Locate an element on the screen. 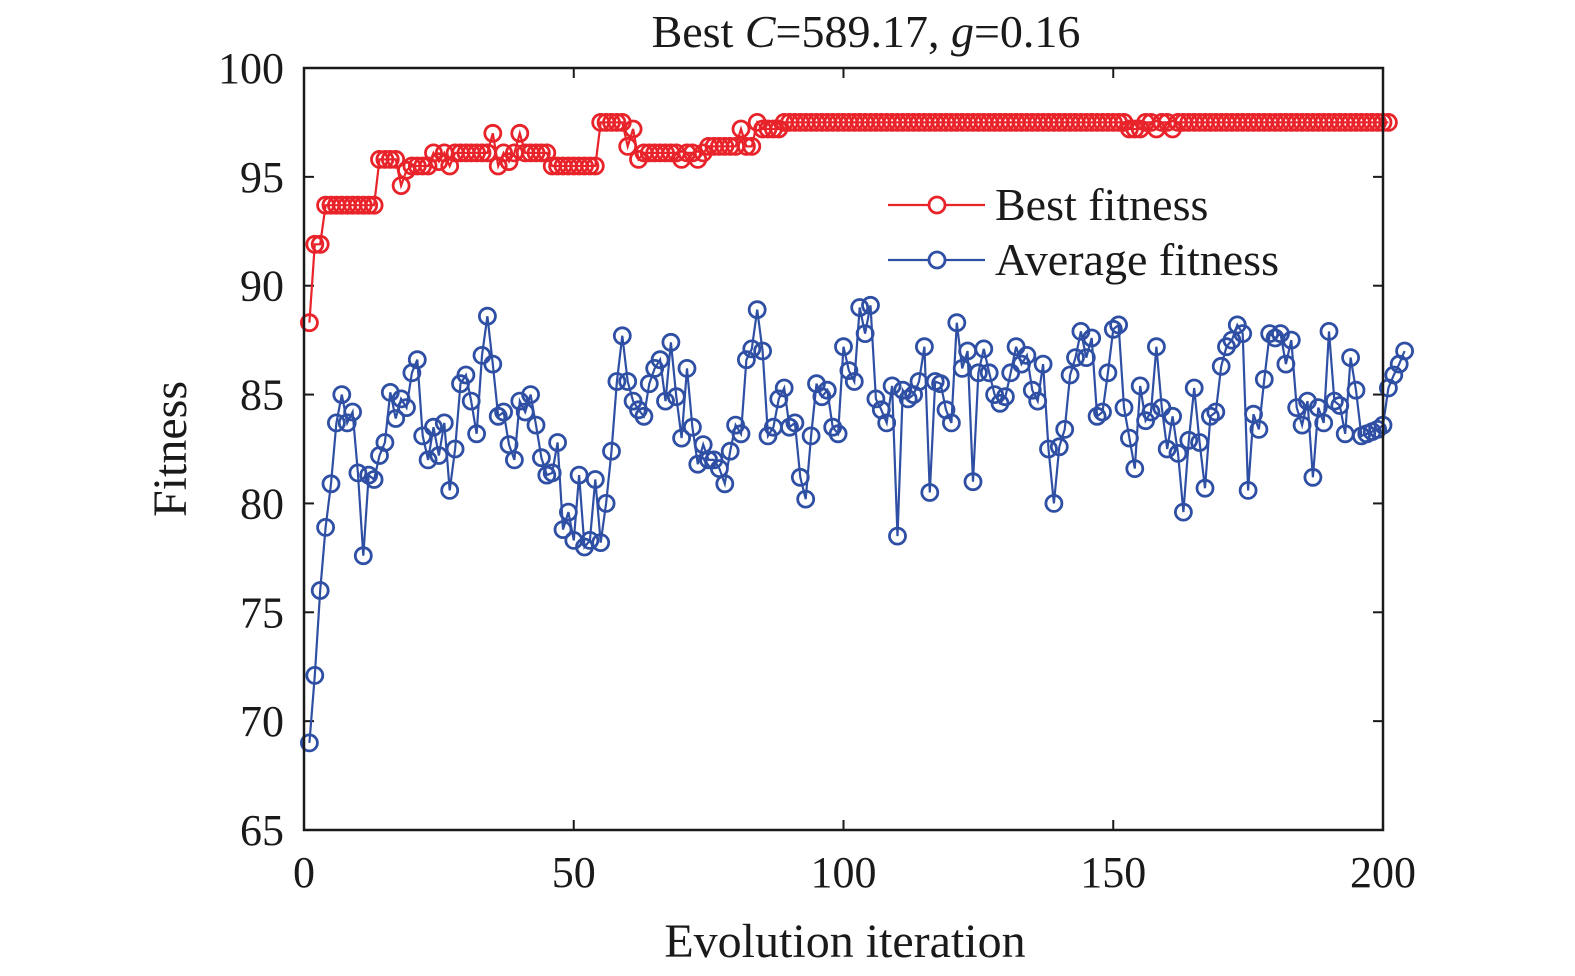 The image size is (1575, 976). y-tick-label: 95 is located at coordinates (262, 177).